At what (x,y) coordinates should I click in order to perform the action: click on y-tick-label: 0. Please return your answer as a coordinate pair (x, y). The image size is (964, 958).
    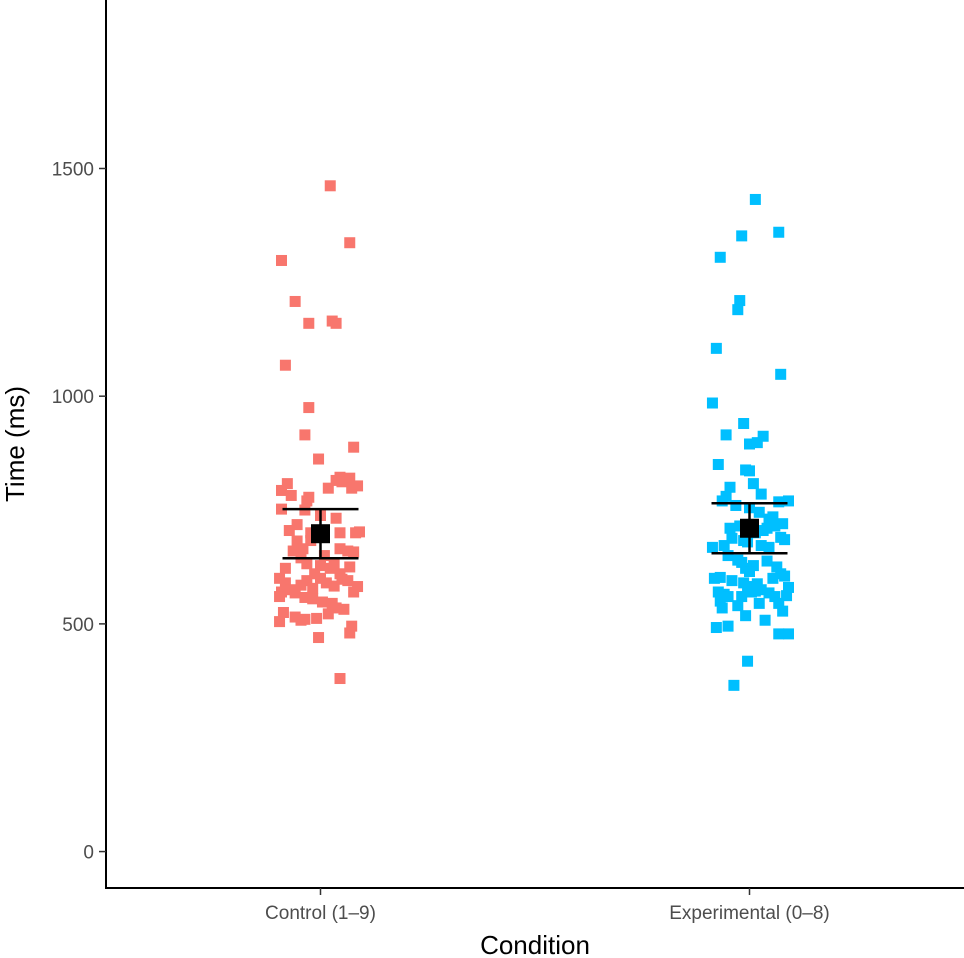
    Looking at the image, I should click on (88, 853).